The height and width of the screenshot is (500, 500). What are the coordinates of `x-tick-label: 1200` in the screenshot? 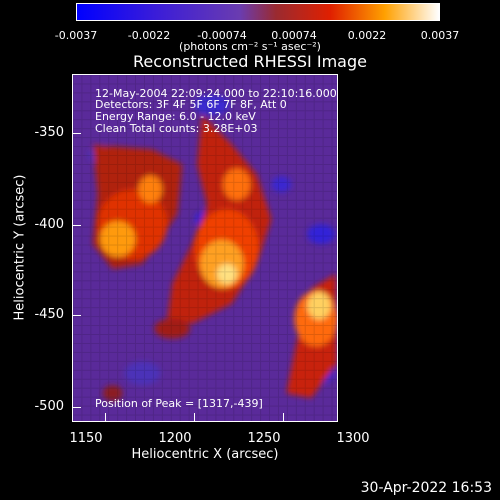 It's located at (175, 438).